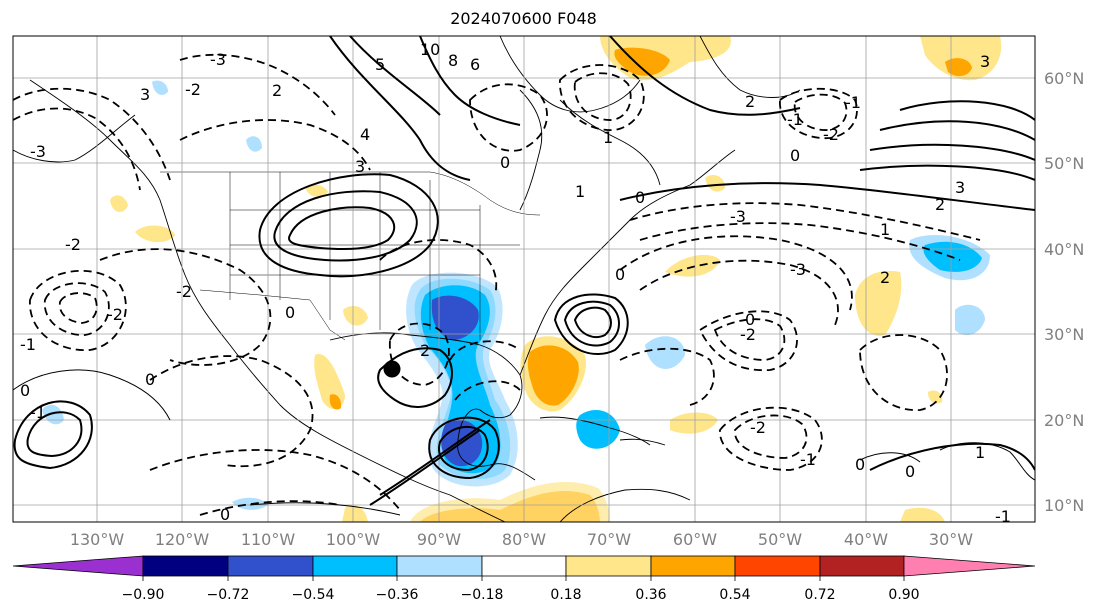 This screenshot has height=615, width=1105. Describe the element at coordinates (439, 539) in the screenshot. I see `lon-label-90w: 90°W` at that location.